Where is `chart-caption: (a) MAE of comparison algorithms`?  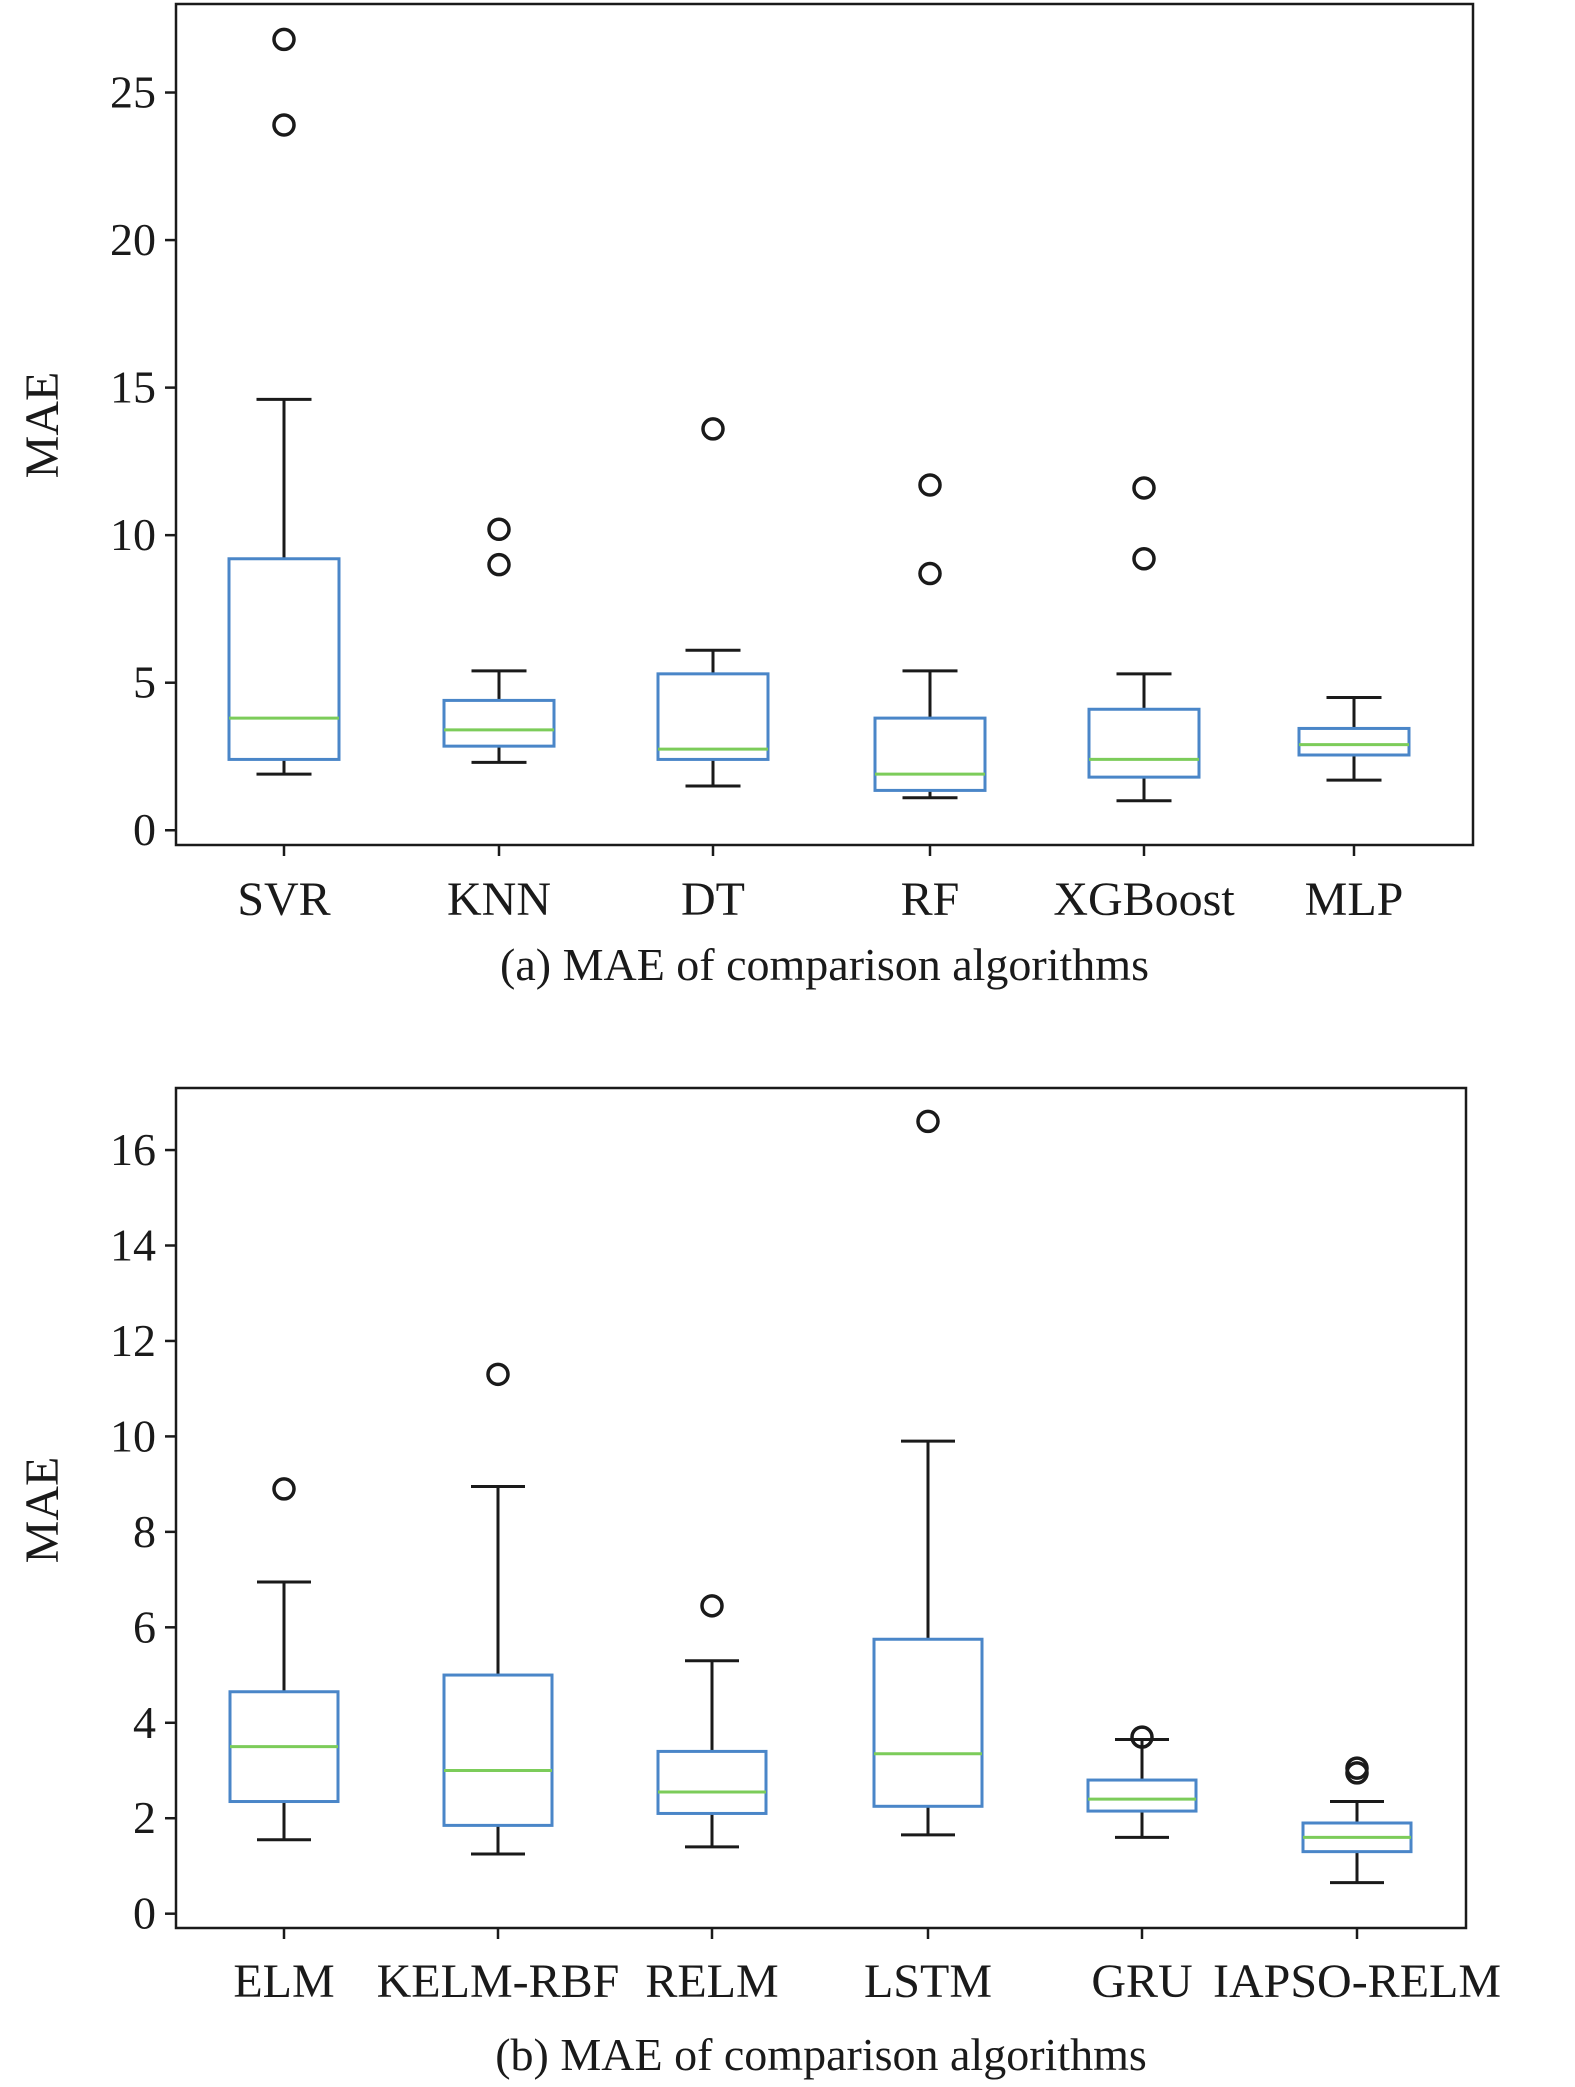 chart-caption: (a) MAE of comparison algorithms is located at coordinates (824, 964).